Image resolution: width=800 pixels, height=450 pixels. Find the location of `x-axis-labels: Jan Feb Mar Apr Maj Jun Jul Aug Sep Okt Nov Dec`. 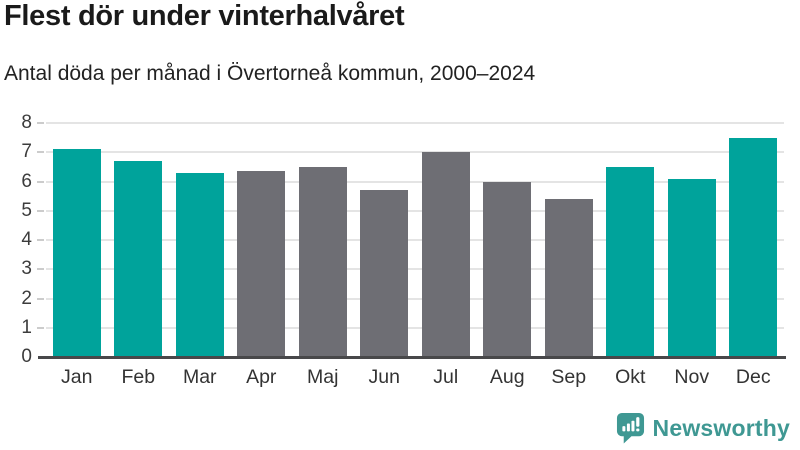

x-axis-labels: Jan Feb Mar Apr Maj Jun Jul Aug Sep Okt Nov Dec is located at coordinates (415, 377).